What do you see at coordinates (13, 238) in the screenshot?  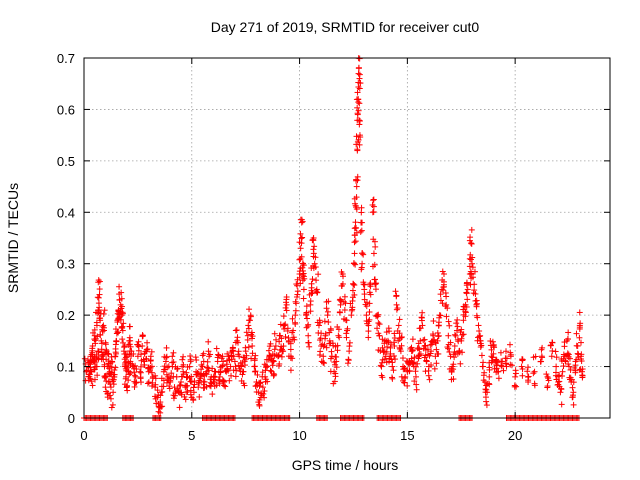 I see `y-axis-label: SRMTID / TECUs` at bounding box center [13, 238].